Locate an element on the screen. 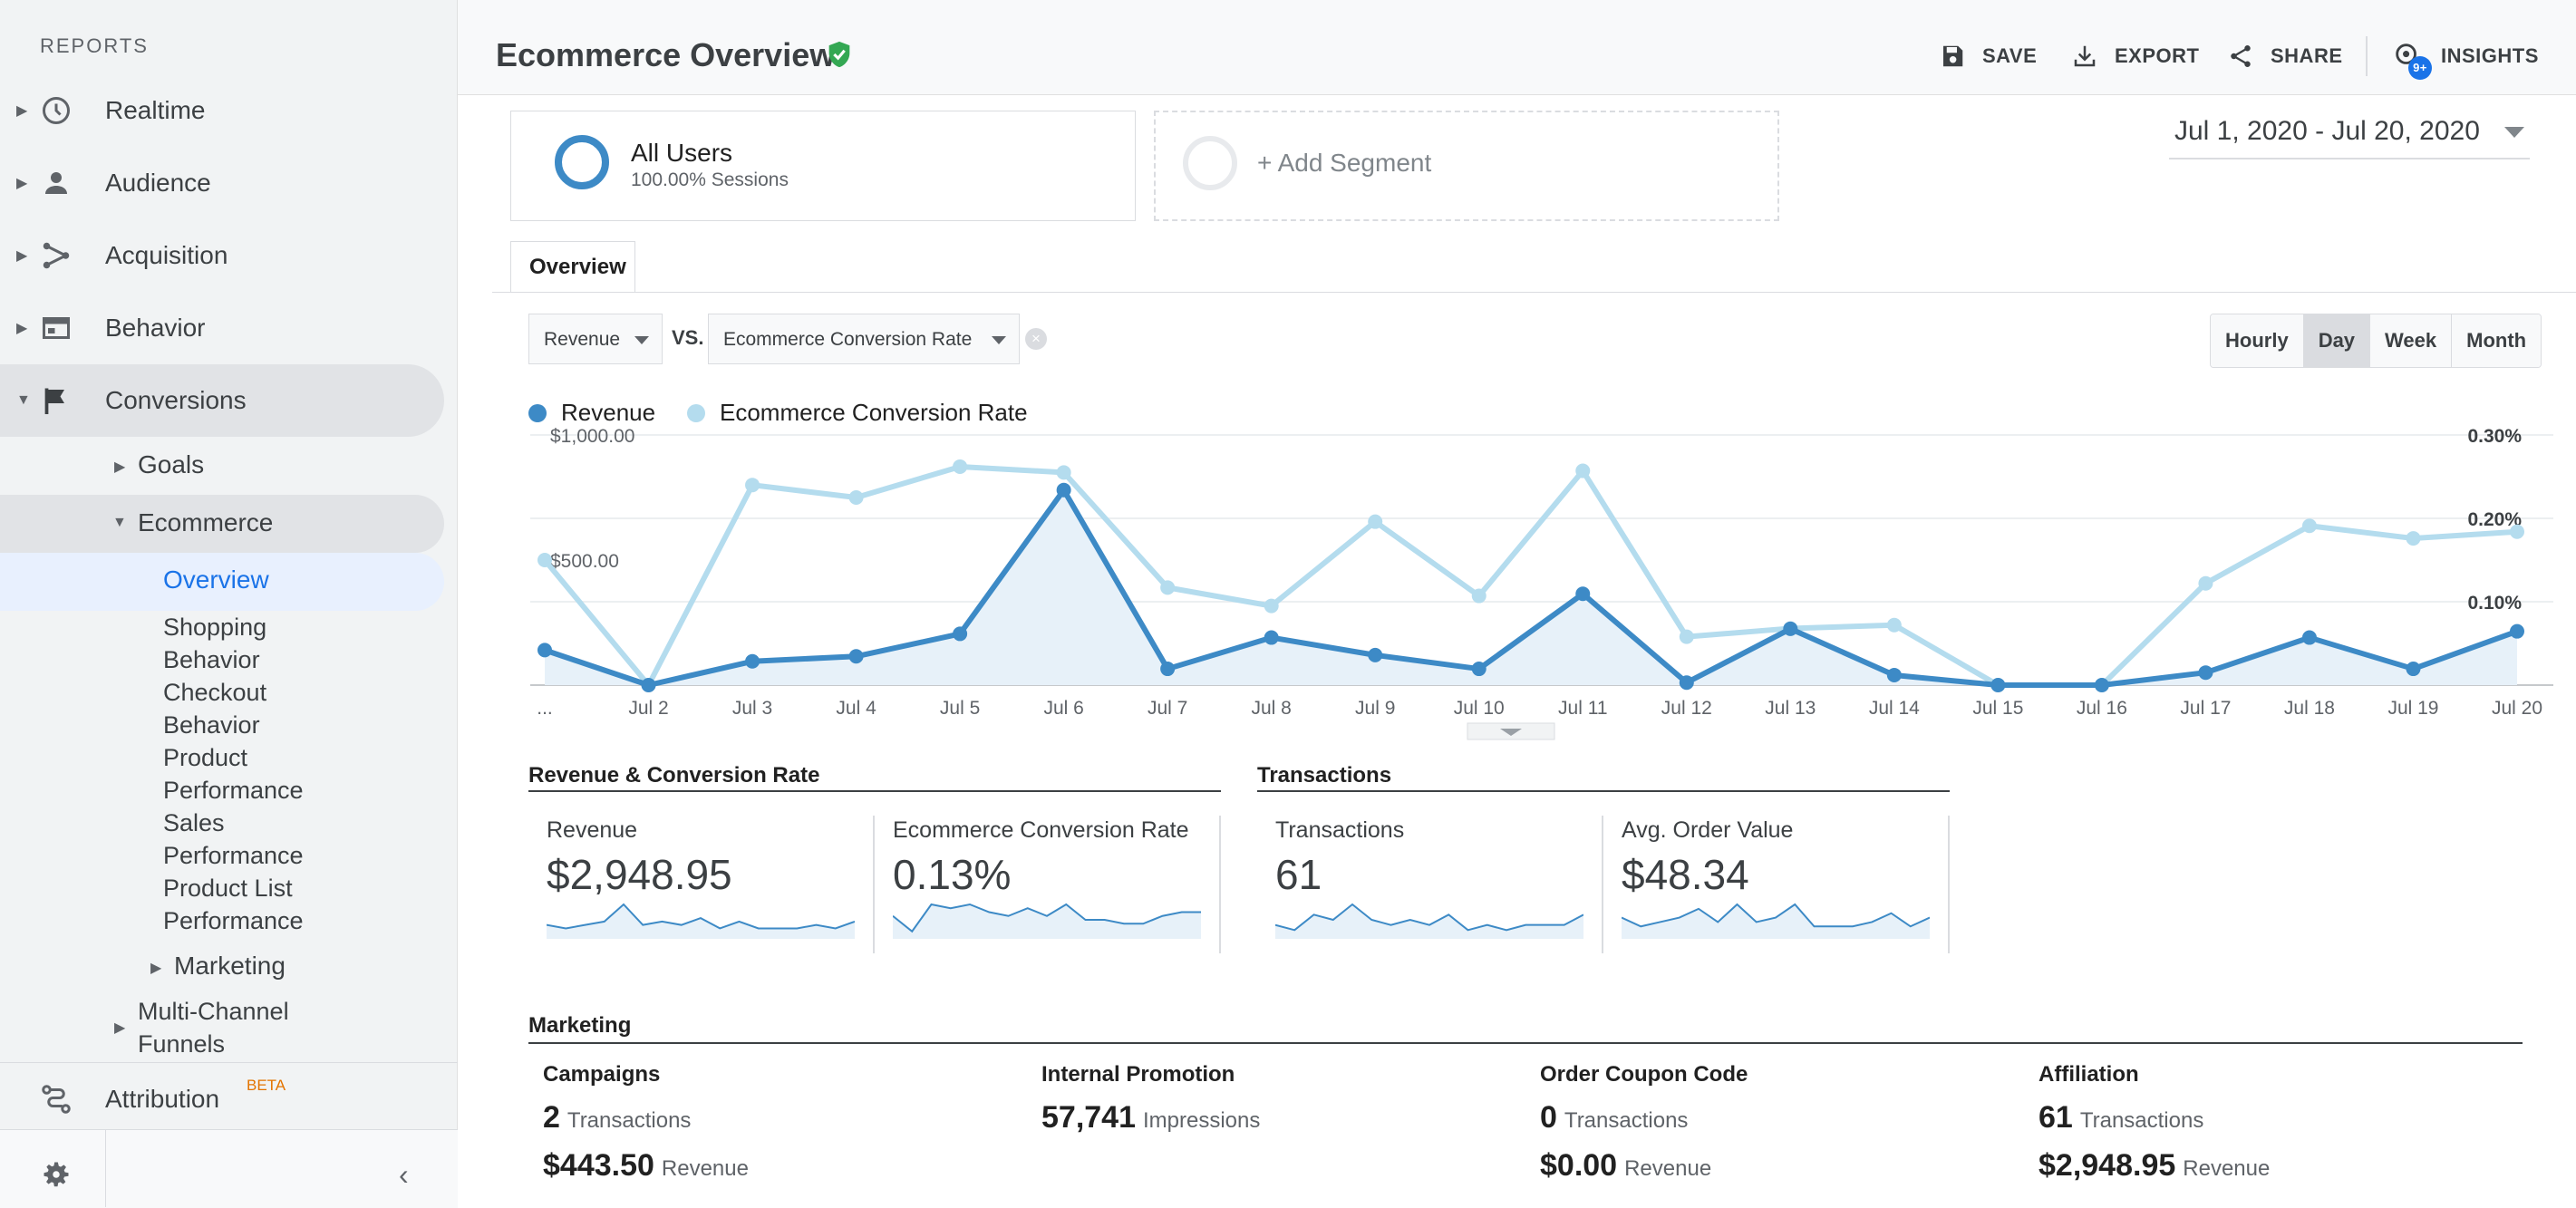 The image size is (2576, 1208). legend-conversion-rate: Ecommerce Conversion Rate is located at coordinates (857, 413).